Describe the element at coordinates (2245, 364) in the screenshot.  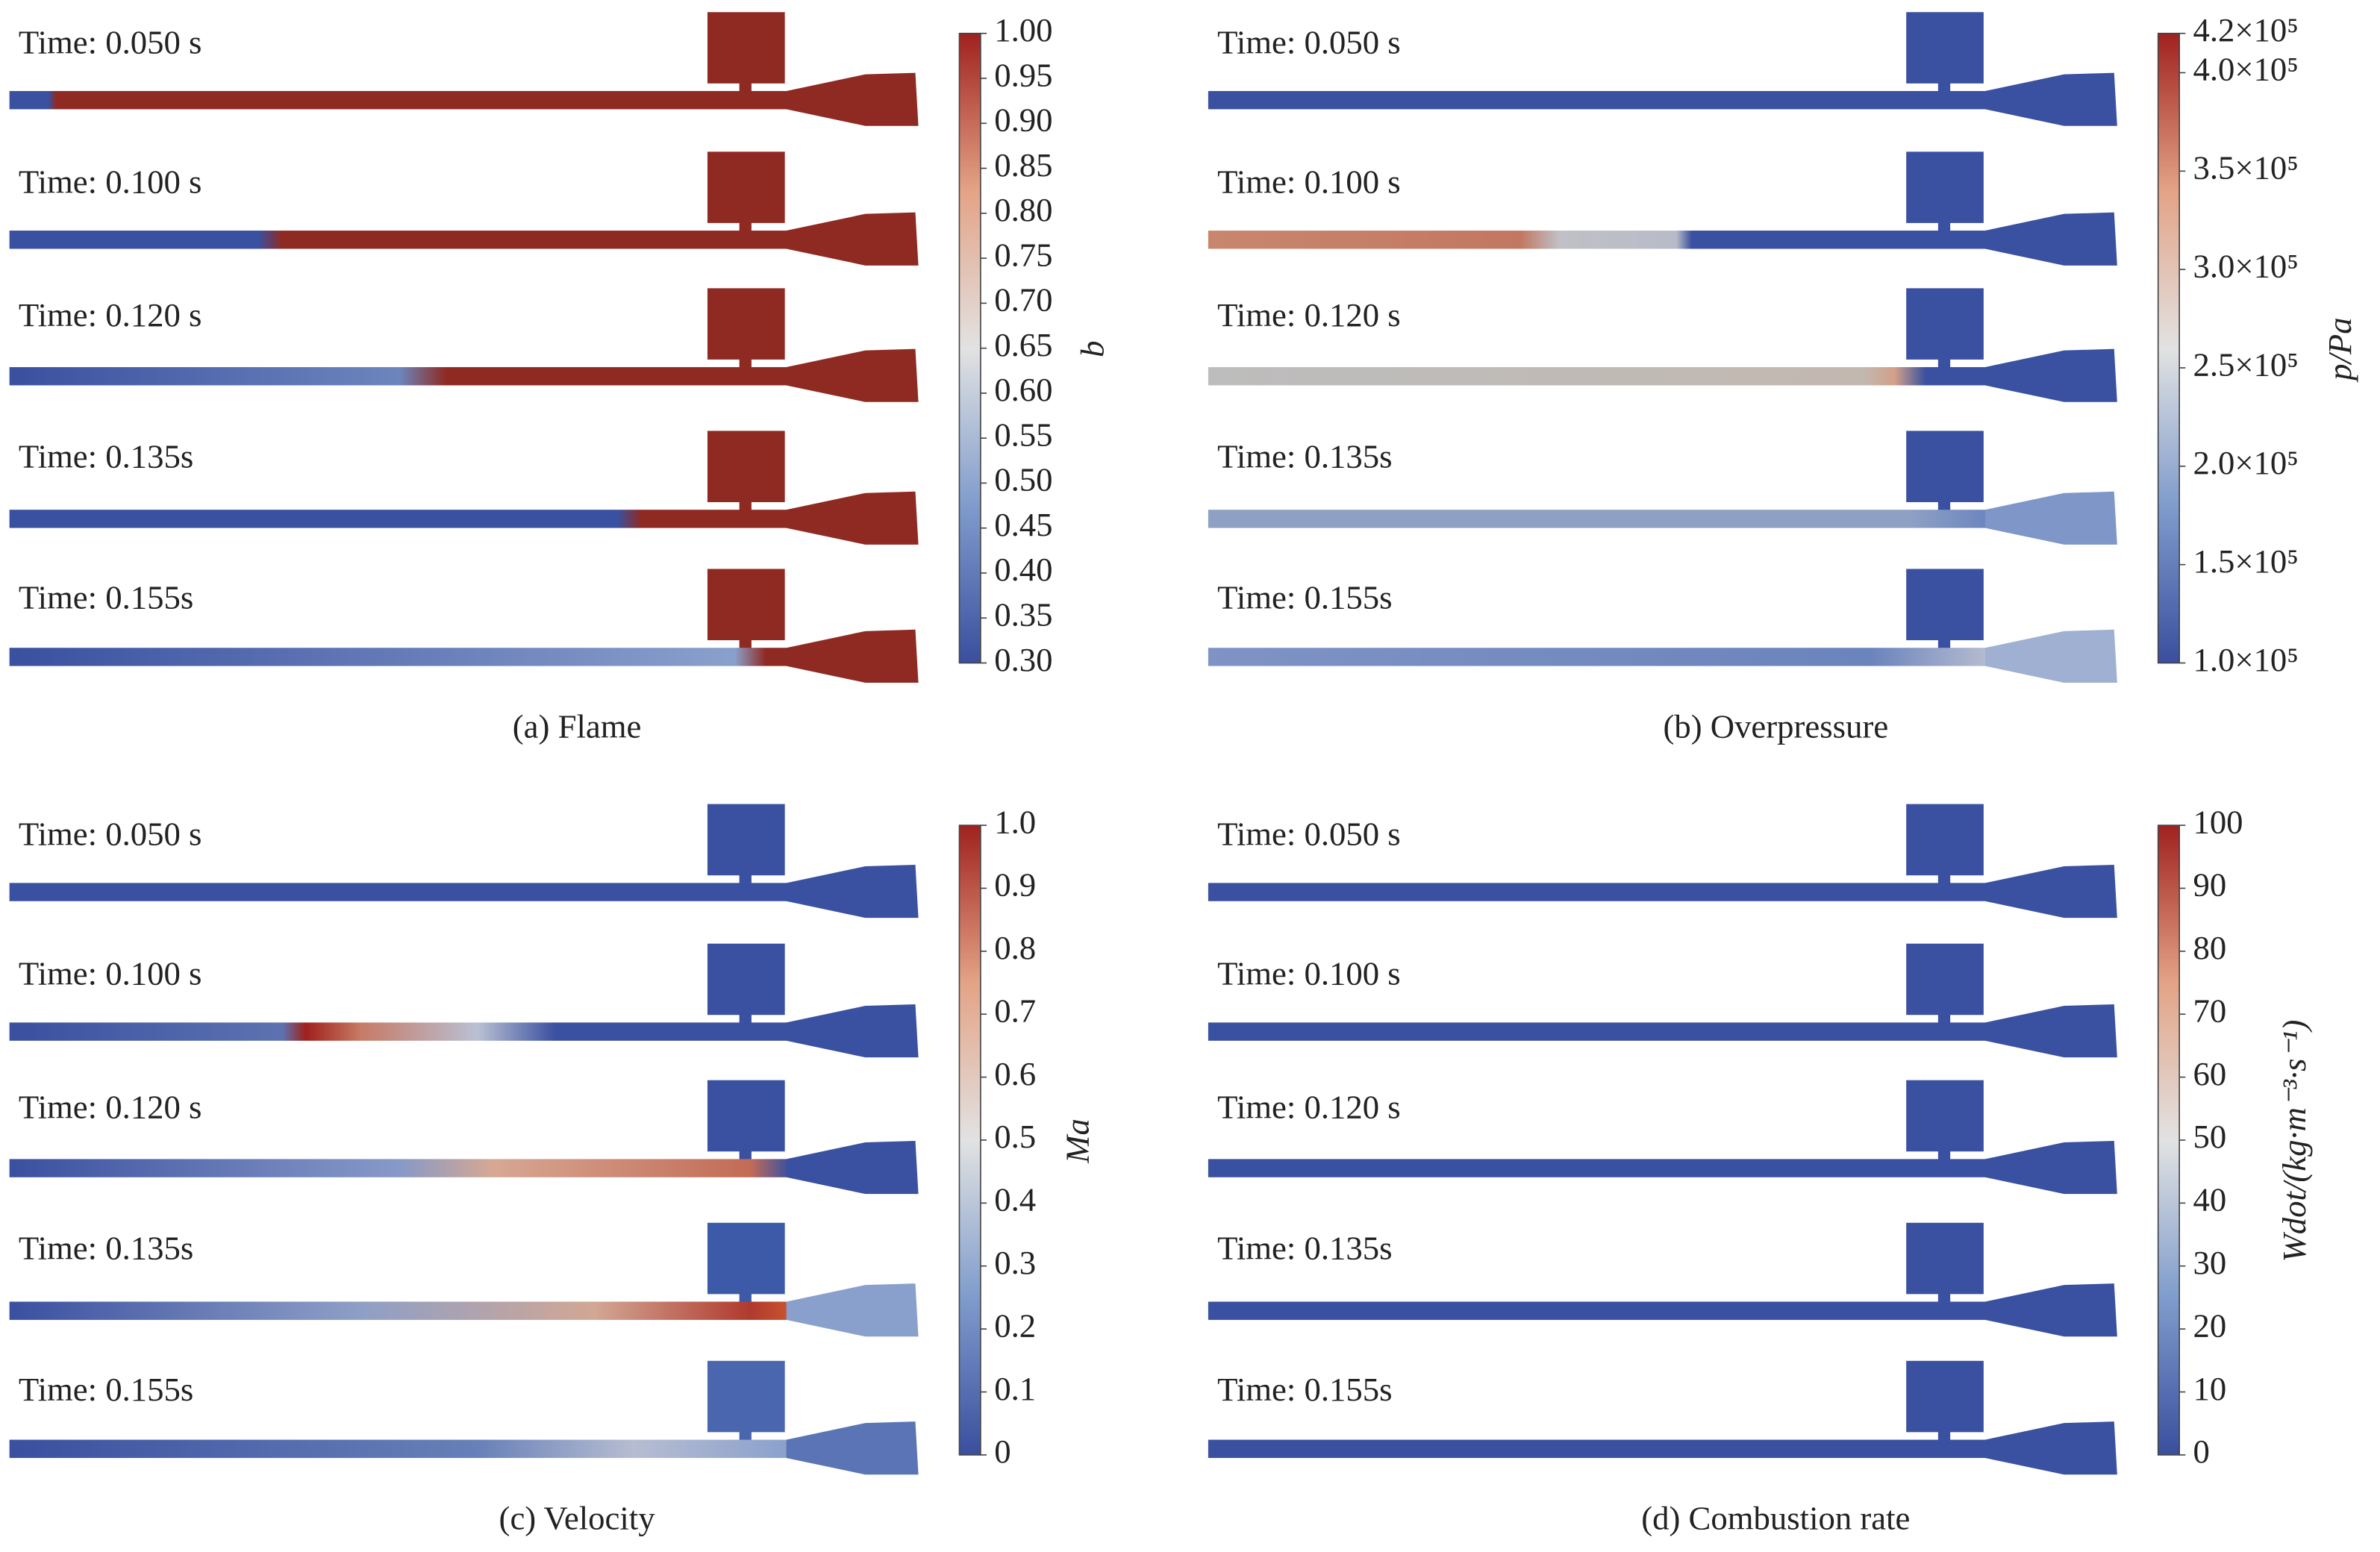
I see `colorbar-tick-label: 2.5×10⁵` at that location.